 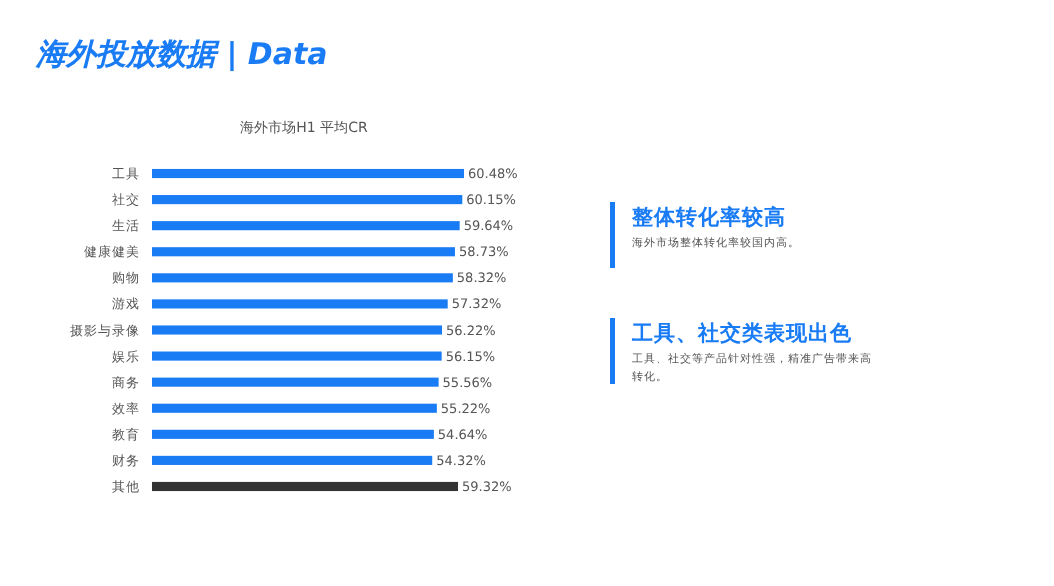 I want to click on text: 整体转化率较高, so click(x=708, y=217).